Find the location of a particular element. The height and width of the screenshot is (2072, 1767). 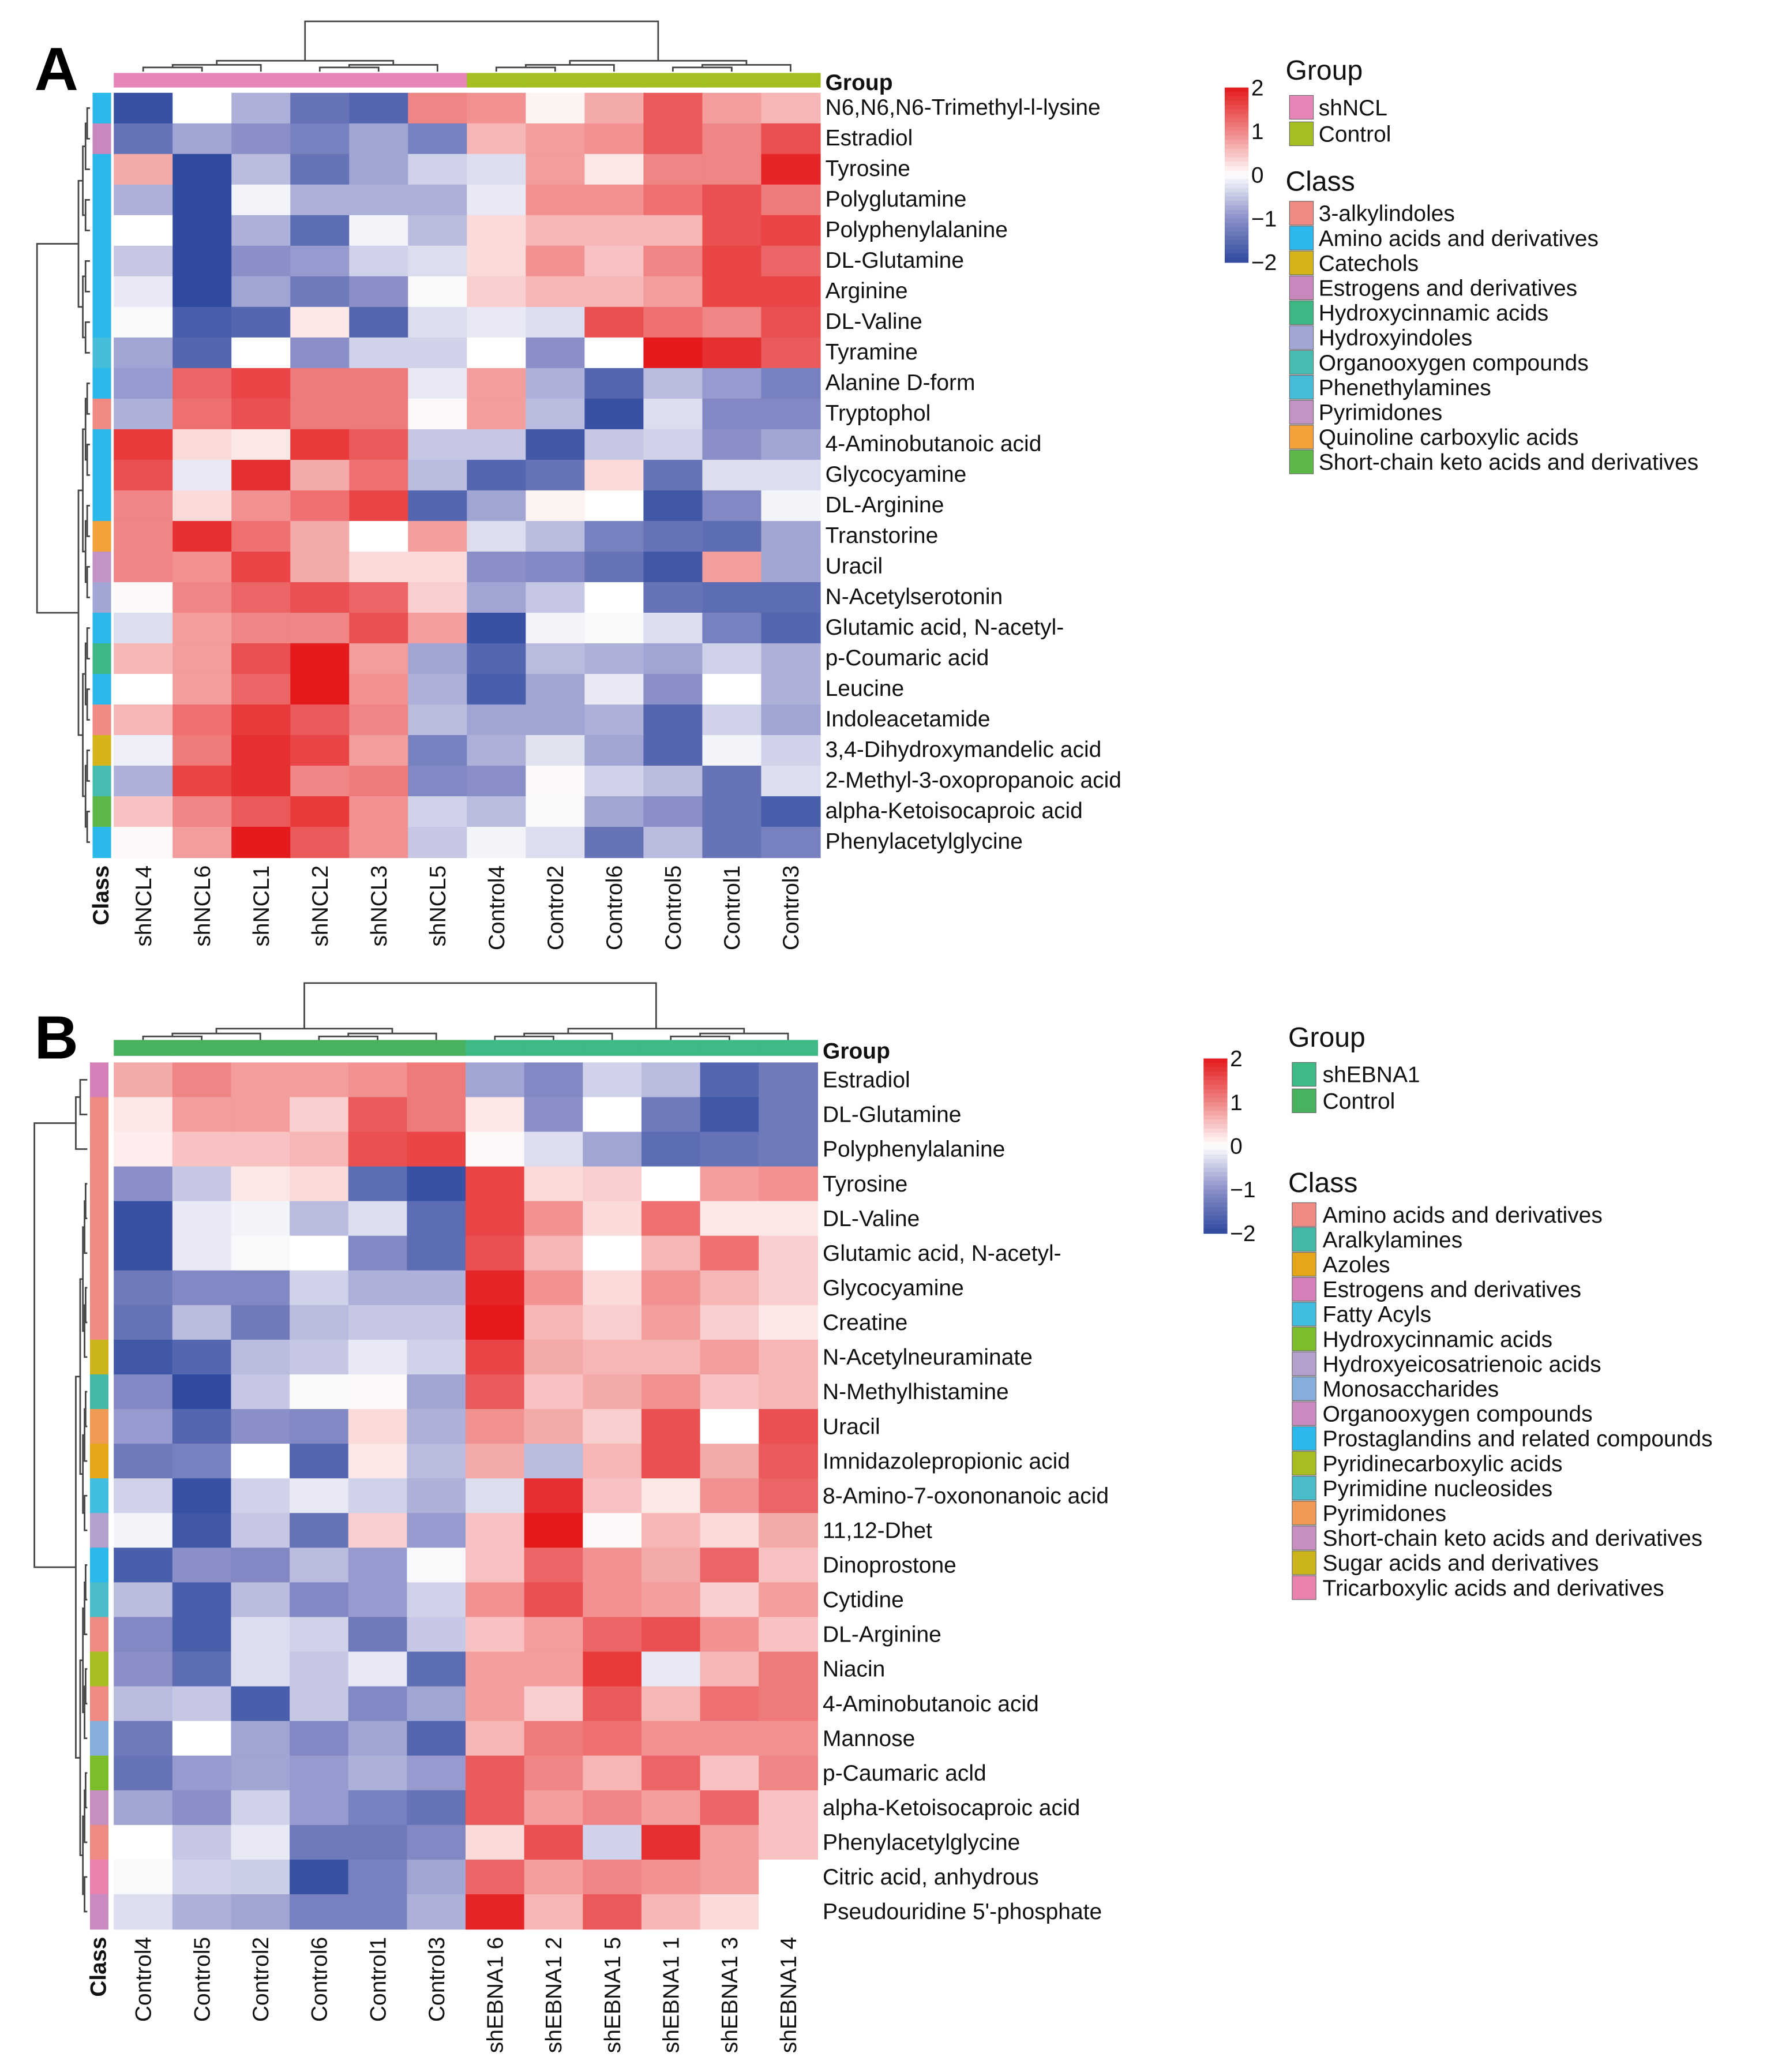

class-legend-label: Estrogens and derivatives is located at coordinates (1448, 288).